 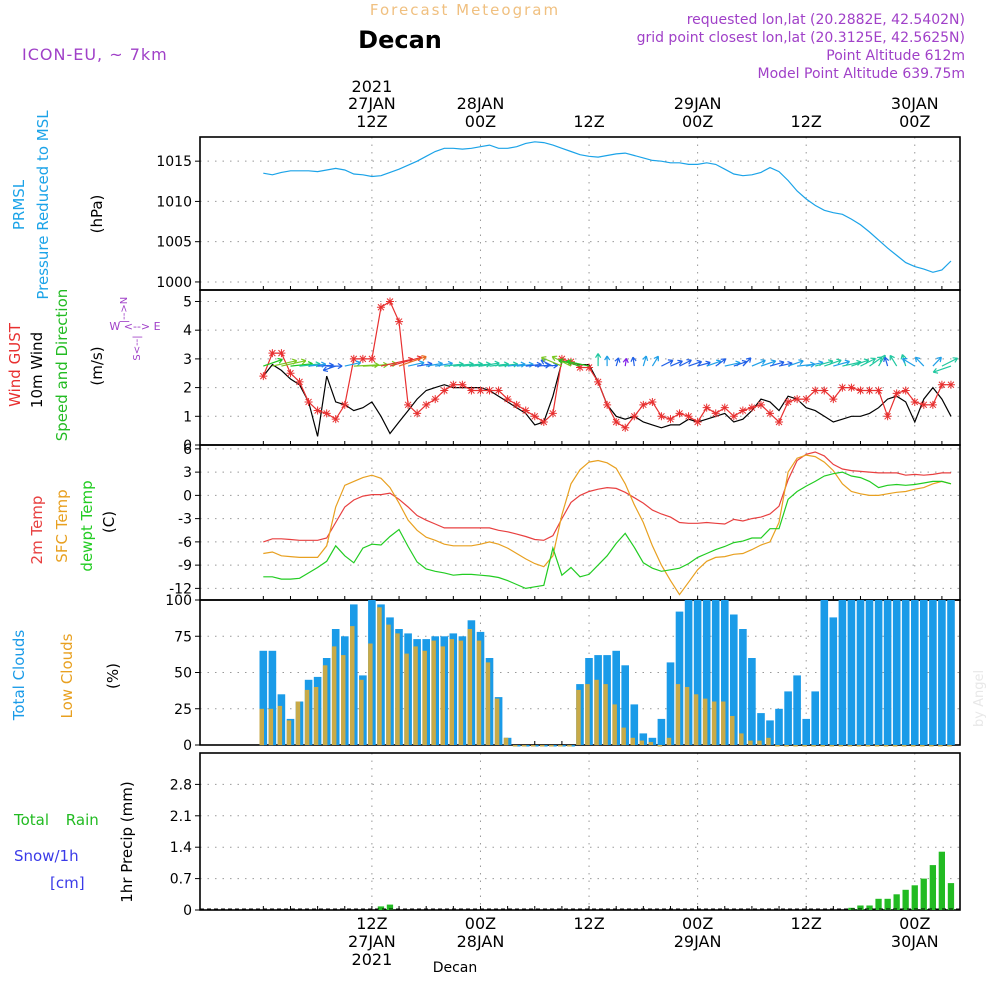 I want to click on bottom-date-label: 28JAN, so click(x=481, y=941).